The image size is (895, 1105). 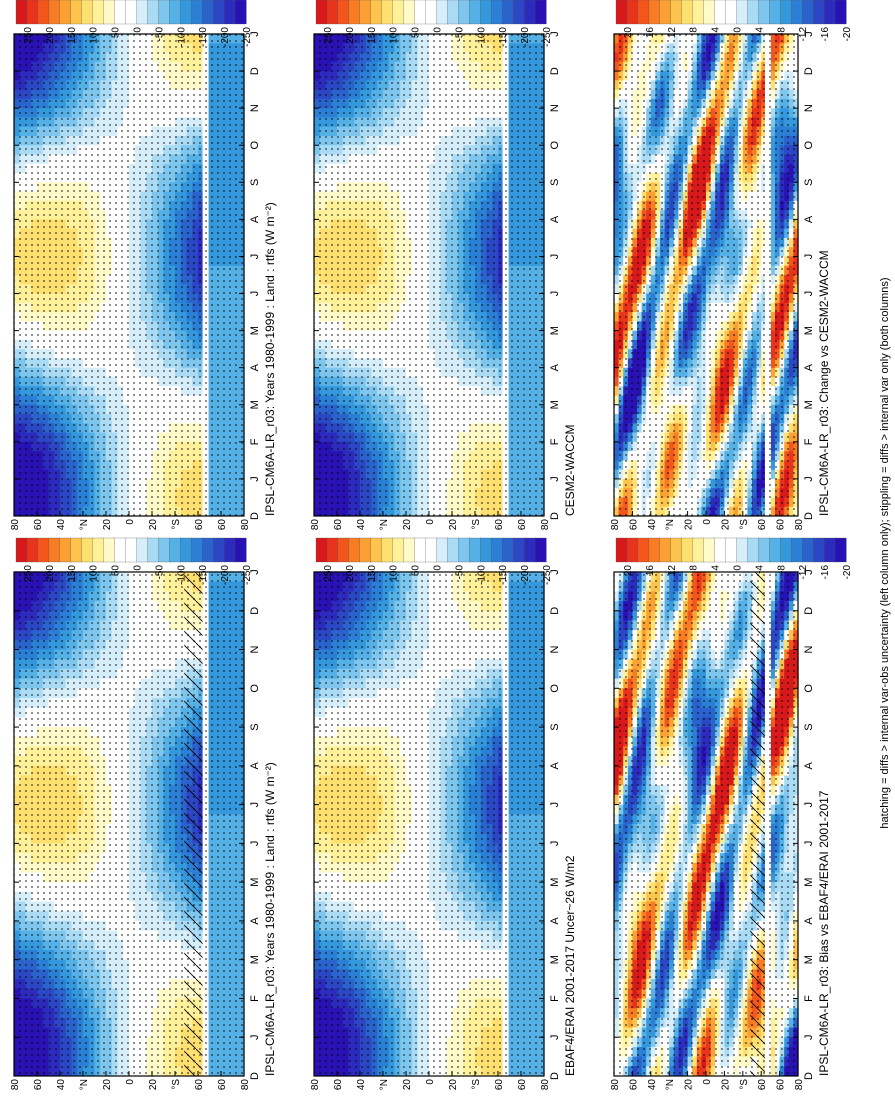 What do you see at coordinates (481, 575) in the screenshot?
I see `colorbar-label: -100` at bounding box center [481, 575].